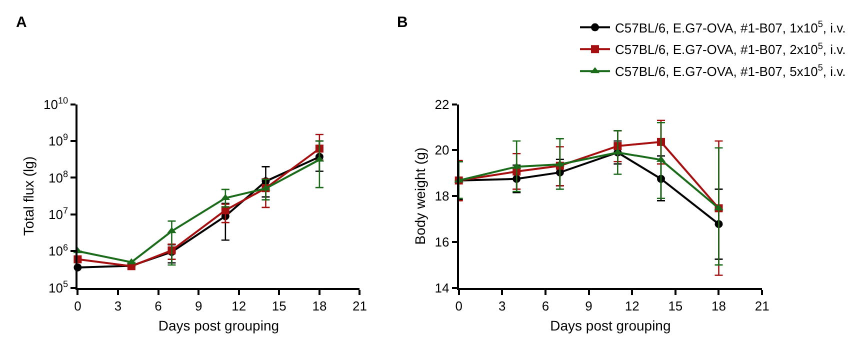 Image resolution: width=858 pixels, height=349 pixels. What do you see at coordinates (442, 104) in the screenshot?
I see `y-tick-label: 22` at bounding box center [442, 104].